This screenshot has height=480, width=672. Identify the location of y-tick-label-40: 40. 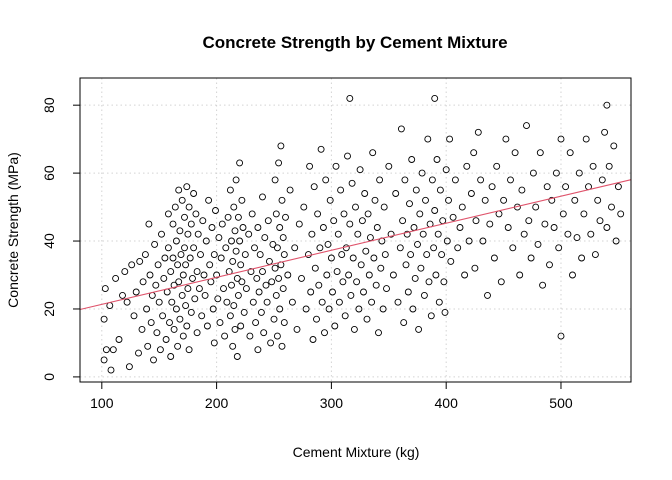
(49, 241).